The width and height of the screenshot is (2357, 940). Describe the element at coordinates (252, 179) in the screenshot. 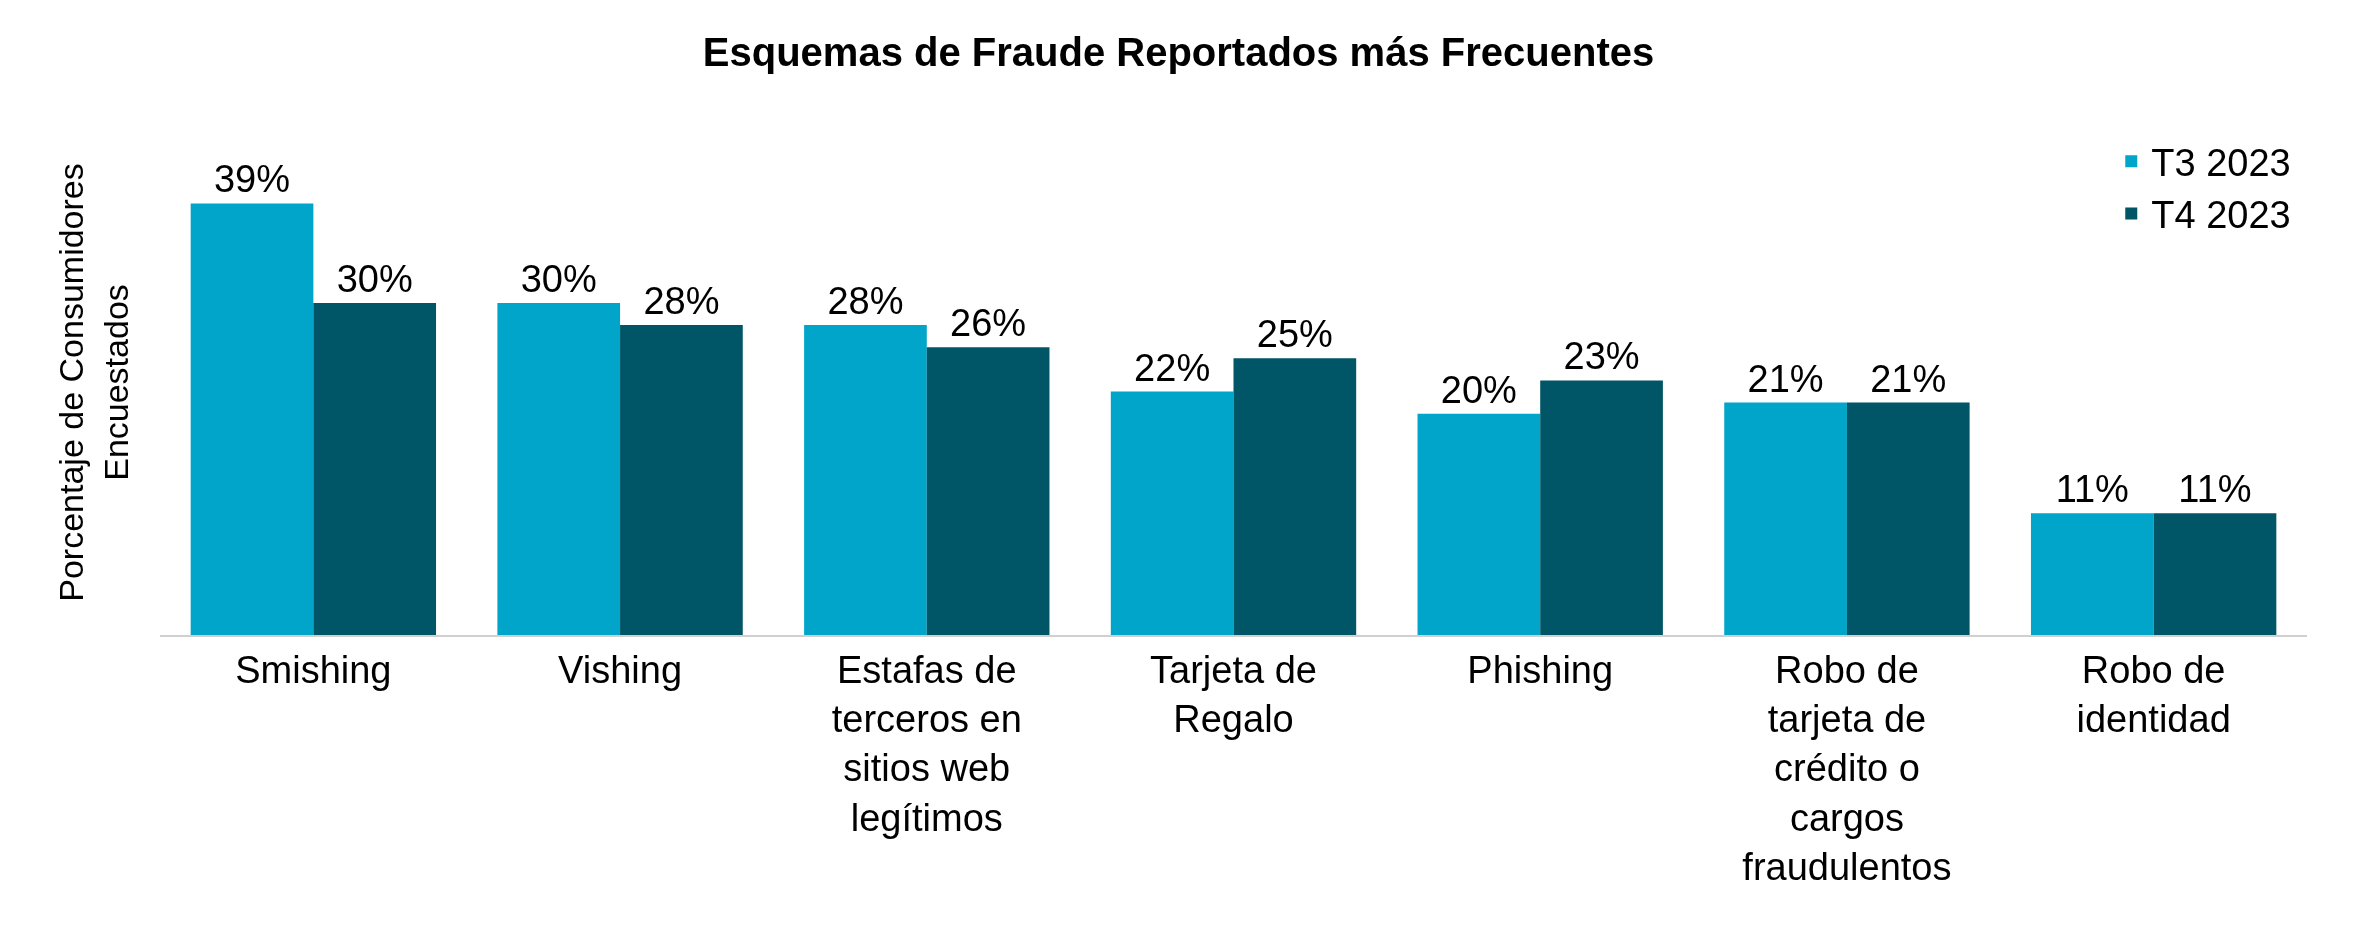

I see `data-label: 39%` at that location.